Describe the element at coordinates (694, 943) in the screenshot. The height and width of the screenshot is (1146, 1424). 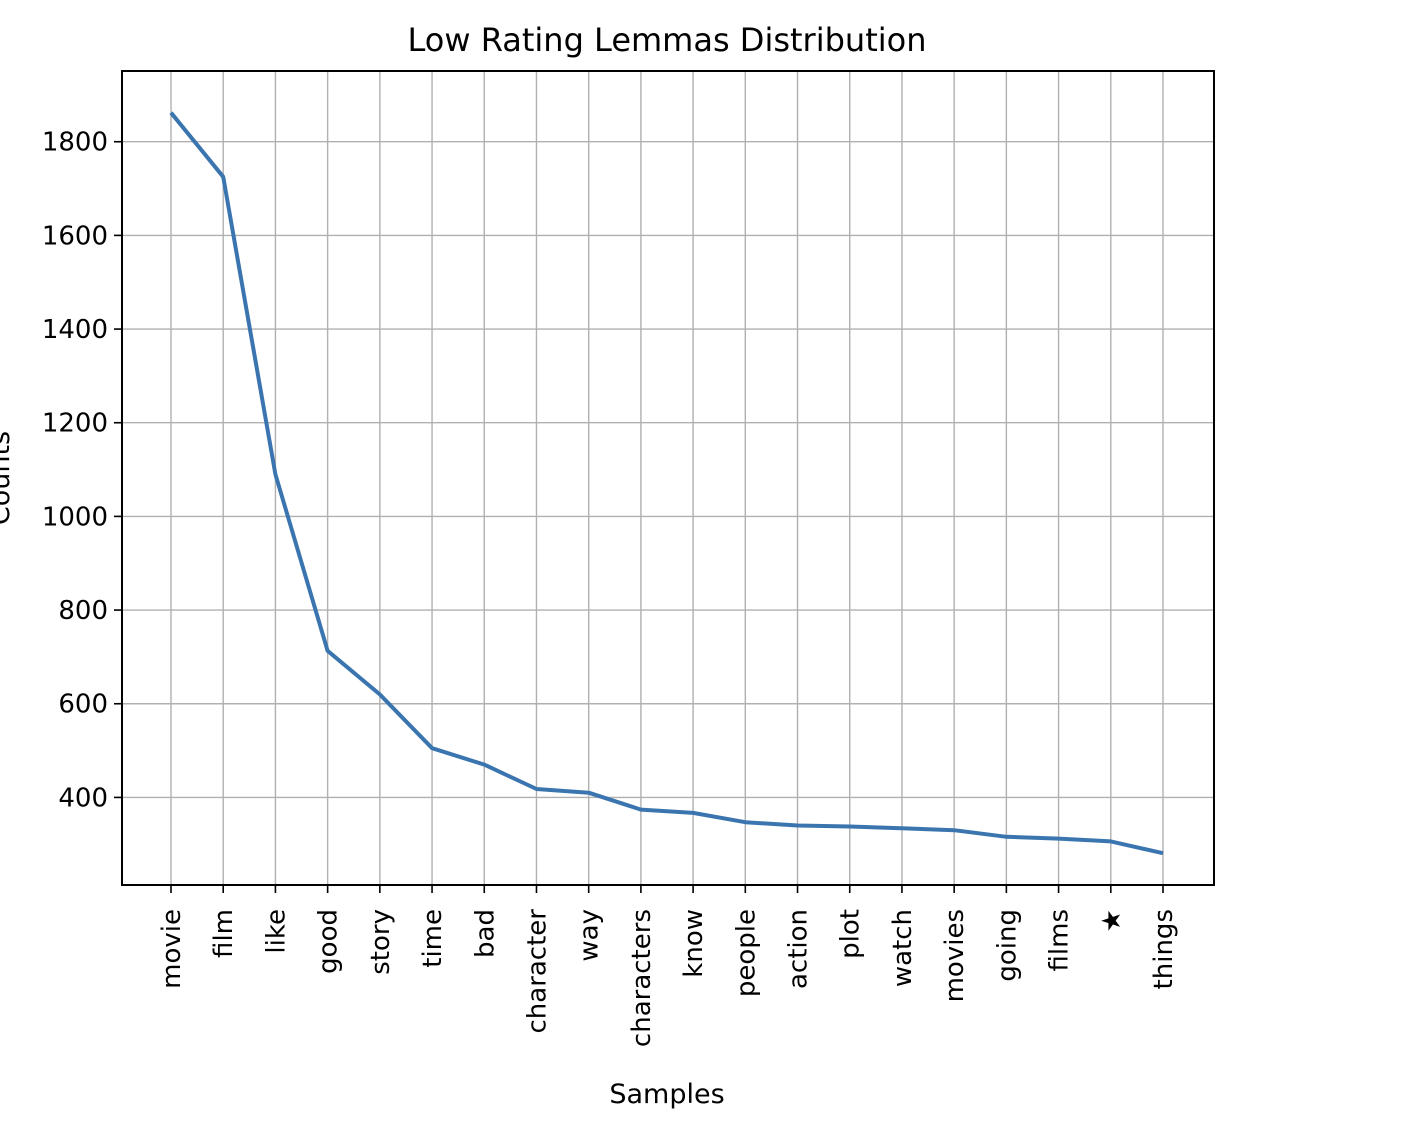
I see `x-tick-label: know` at that location.